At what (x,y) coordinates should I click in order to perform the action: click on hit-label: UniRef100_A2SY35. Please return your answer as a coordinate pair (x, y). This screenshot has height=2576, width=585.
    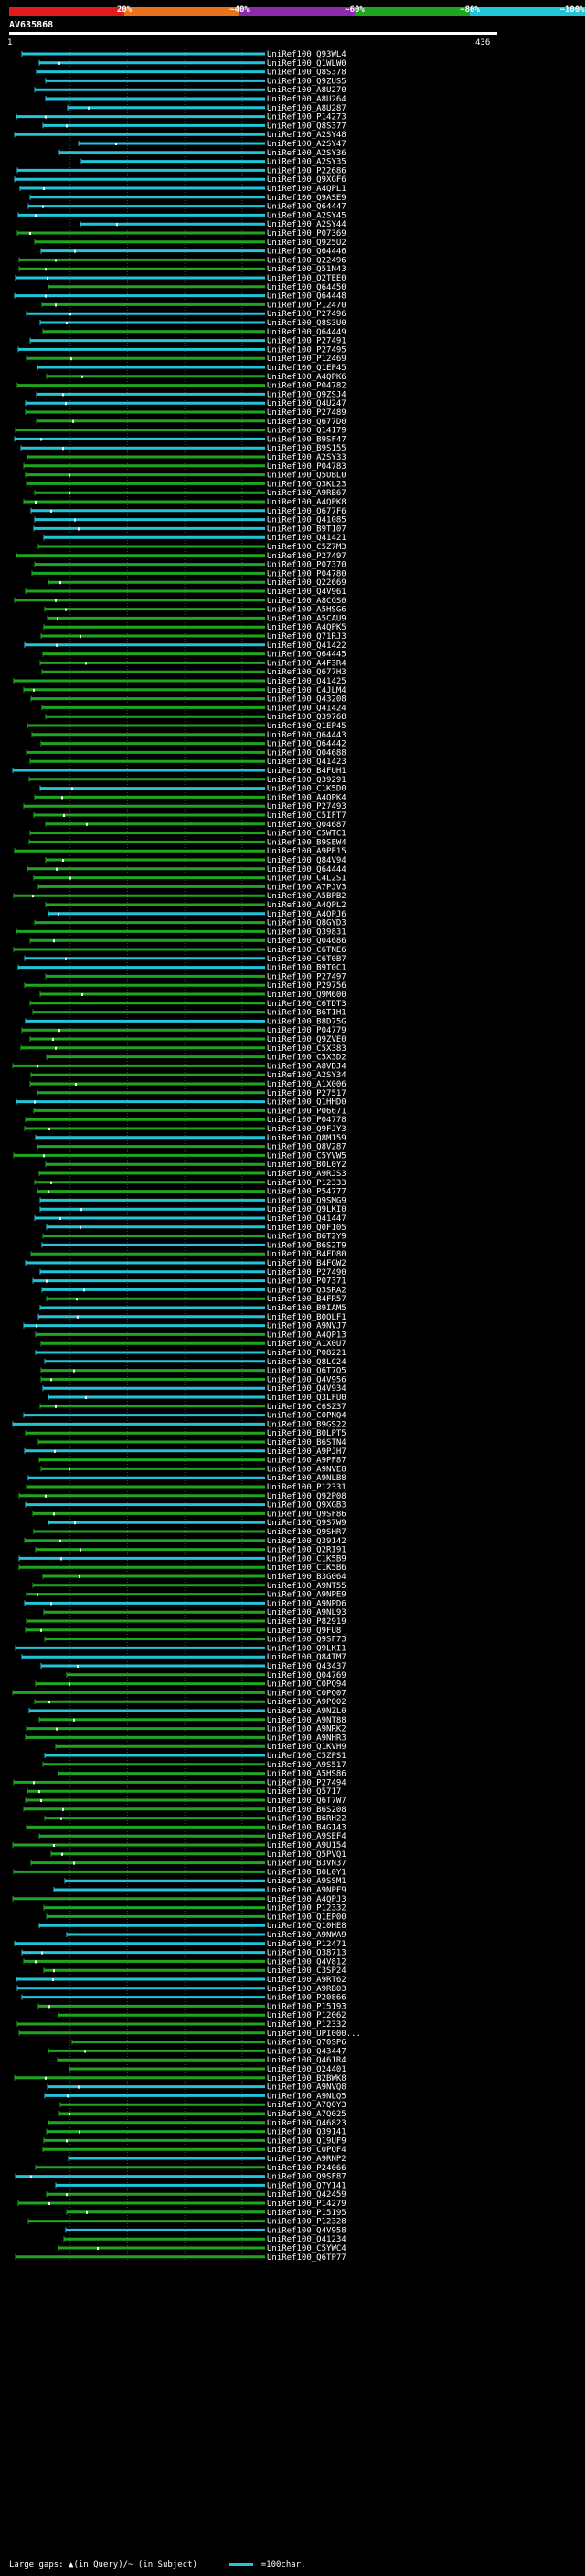
    Looking at the image, I should click on (307, 162).